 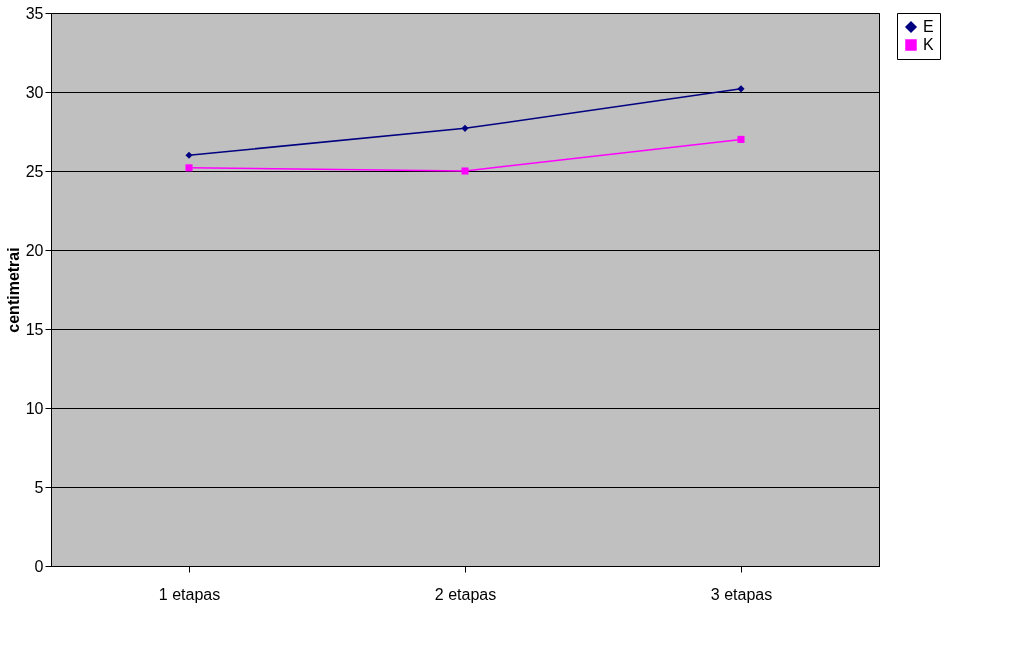 What do you see at coordinates (34, 329) in the screenshot?
I see `y-tick-label: 15` at bounding box center [34, 329].